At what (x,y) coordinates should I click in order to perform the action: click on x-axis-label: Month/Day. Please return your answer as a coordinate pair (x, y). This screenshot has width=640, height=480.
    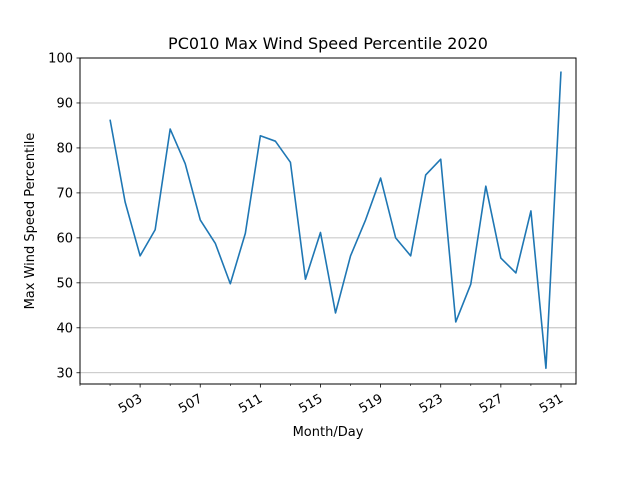
    Looking at the image, I should click on (328, 432).